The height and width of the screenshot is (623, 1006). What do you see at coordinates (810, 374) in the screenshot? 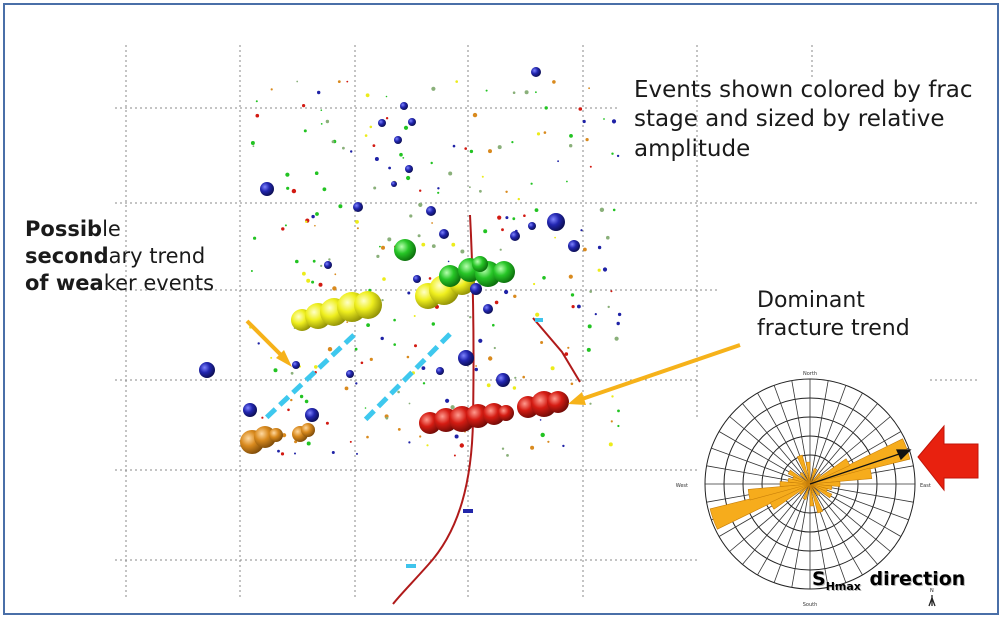
I see `rose-north-label: North` at bounding box center [810, 374].